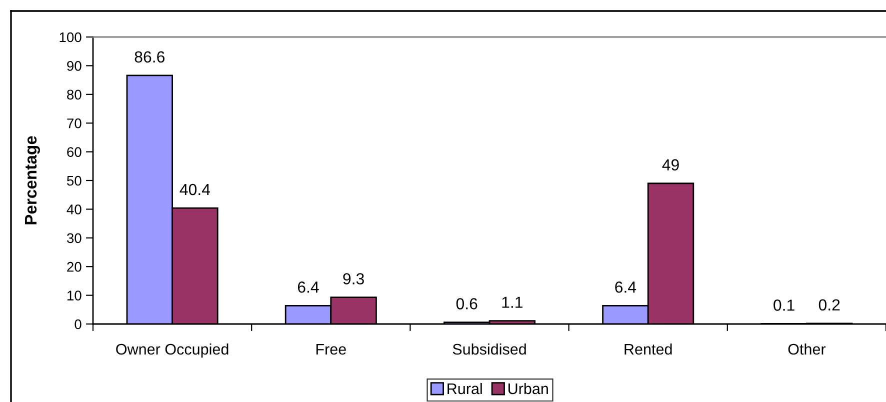 Image resolution: width=886 pixels, height=402 pixels. What do you see at coordinates (149, 57) in the screenshot?
I see `data-label: 86.6` at bounding box center [149, 57].